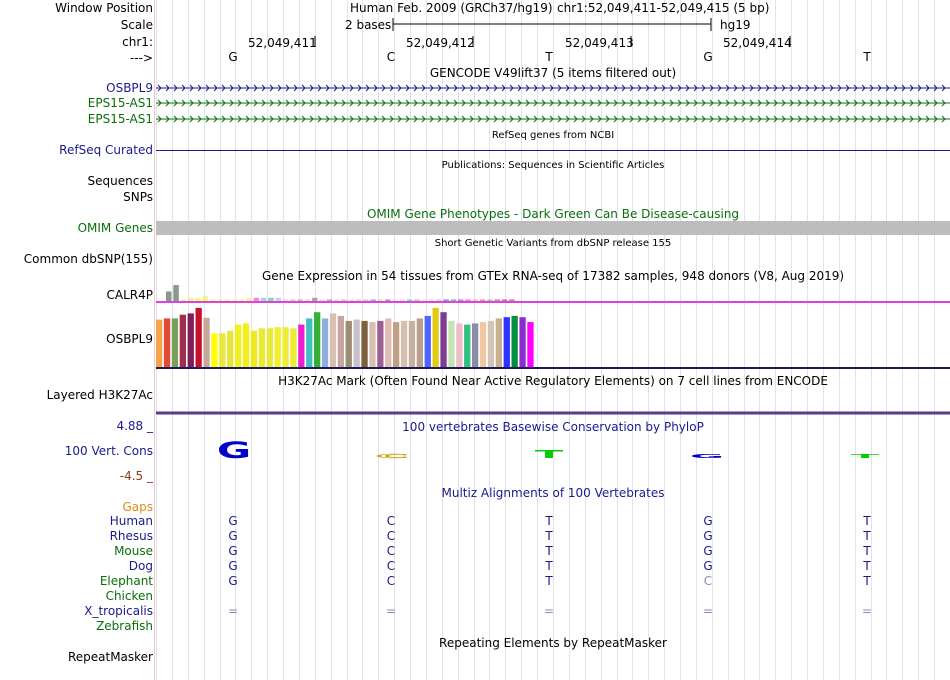 This screenshot has width=950, height=680. What do you see at coordinates (131, 521) in the screenshot?
I see `species-label: Human` at bounding box center [131, 521].